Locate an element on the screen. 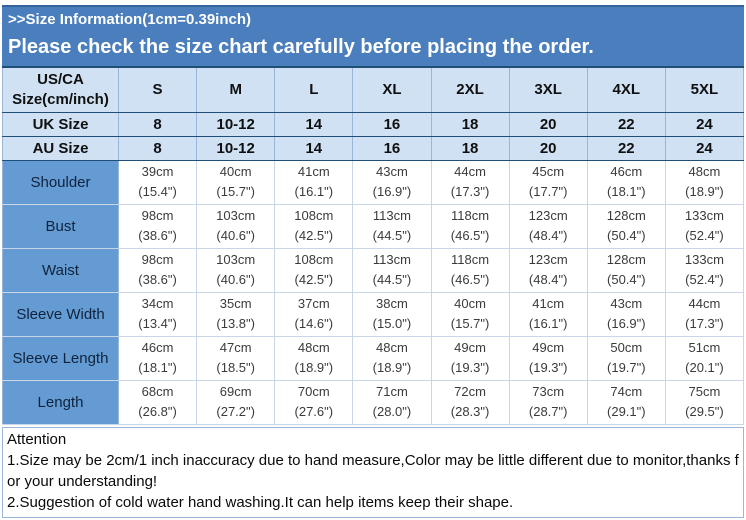 This screenshot has width=746, height=520. corner-header-cell: US/CA Size(cm/inch) is located at coordinates (60, 89).